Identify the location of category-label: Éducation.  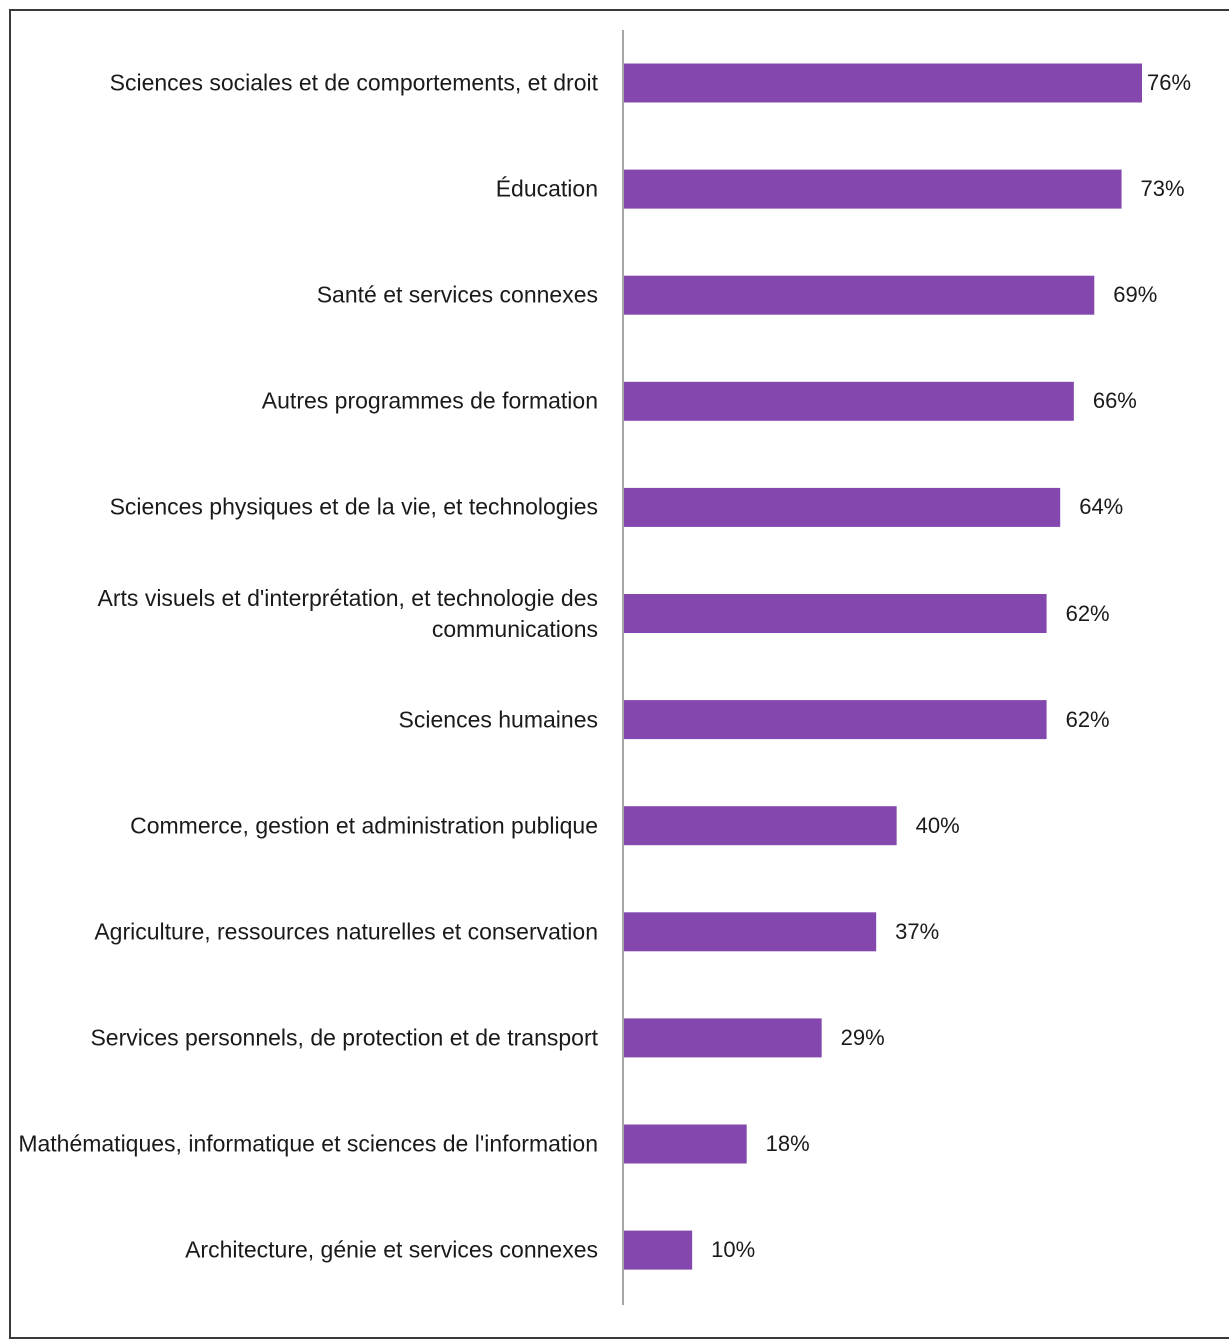
(546, 188).